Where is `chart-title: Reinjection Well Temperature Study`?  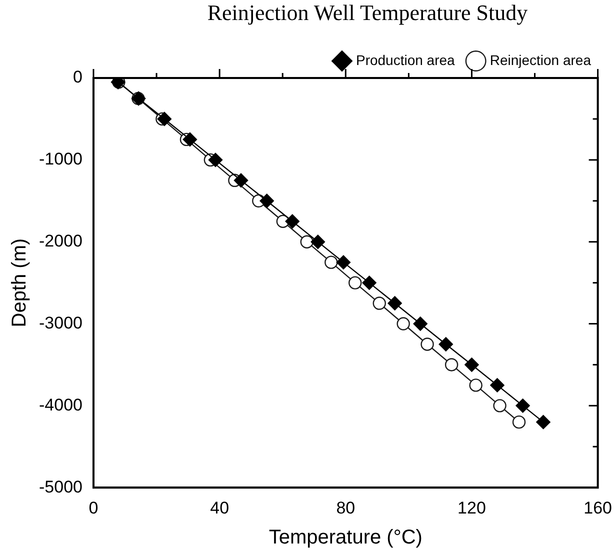 chart-title: Reinjection Well Temperature Study is located at coordinates (367, 13).